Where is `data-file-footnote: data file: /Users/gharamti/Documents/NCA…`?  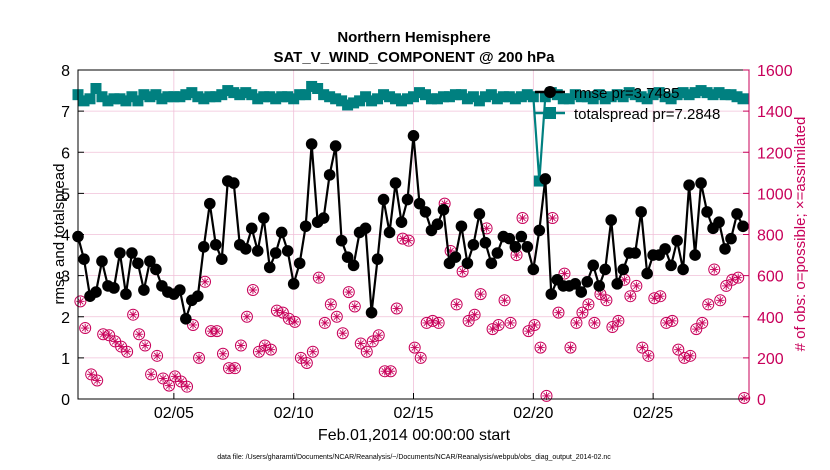
data-file-footnote: data file: /Users/gharamti/Documents/NCA… is located at coordinates (414, 457).